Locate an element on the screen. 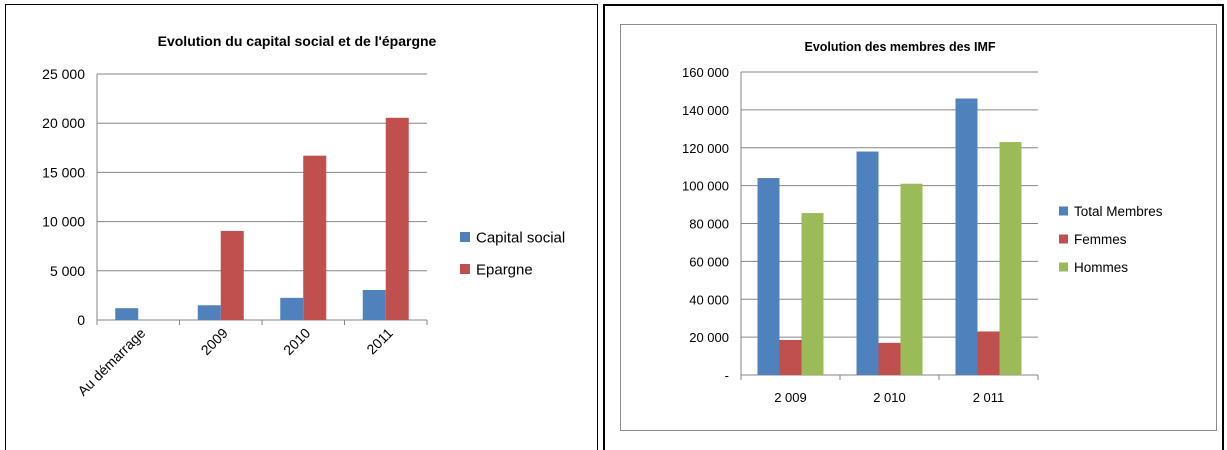 The image size is (1227, 450). chart-title: Evolution des membres des IMF is located at coordinates (899, 47).